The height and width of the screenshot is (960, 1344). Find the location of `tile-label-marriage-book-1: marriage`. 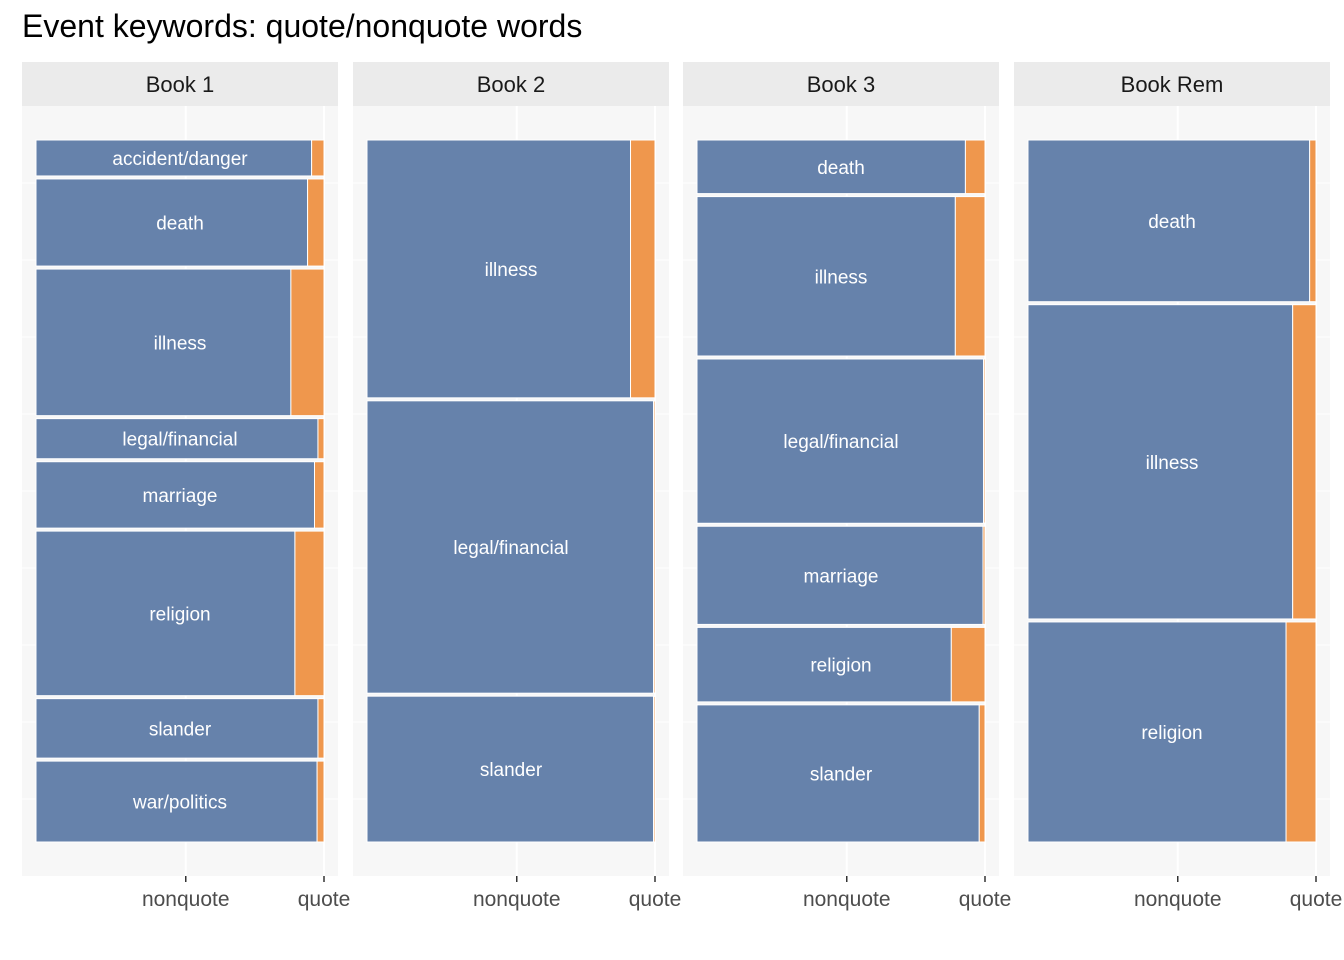

tile-label-marriage-book-1: marriage is located at coordinates (180, 496).